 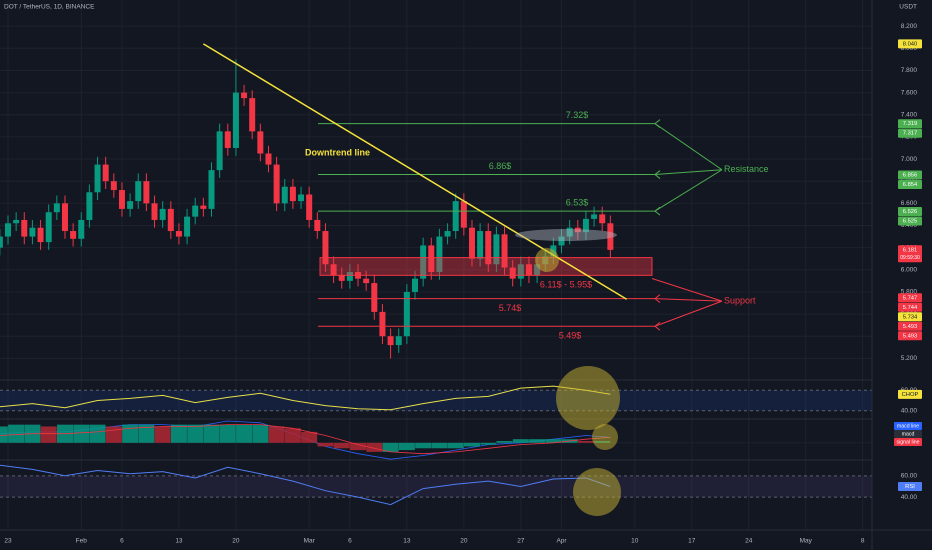 I want to click on x-tick-label: 27, so click(x=521, y=541).